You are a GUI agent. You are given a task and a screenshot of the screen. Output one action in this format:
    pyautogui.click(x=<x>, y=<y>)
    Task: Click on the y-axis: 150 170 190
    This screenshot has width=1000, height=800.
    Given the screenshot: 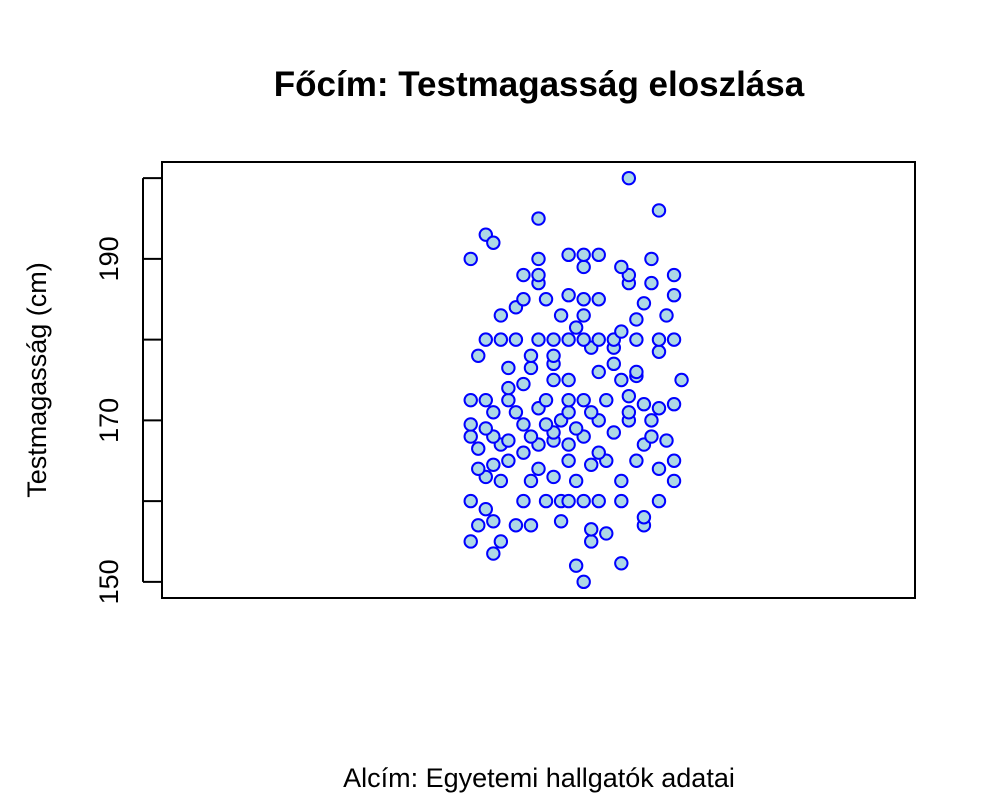 What is the action you would take?
    pyautogui.click(x=128, y=390)
    